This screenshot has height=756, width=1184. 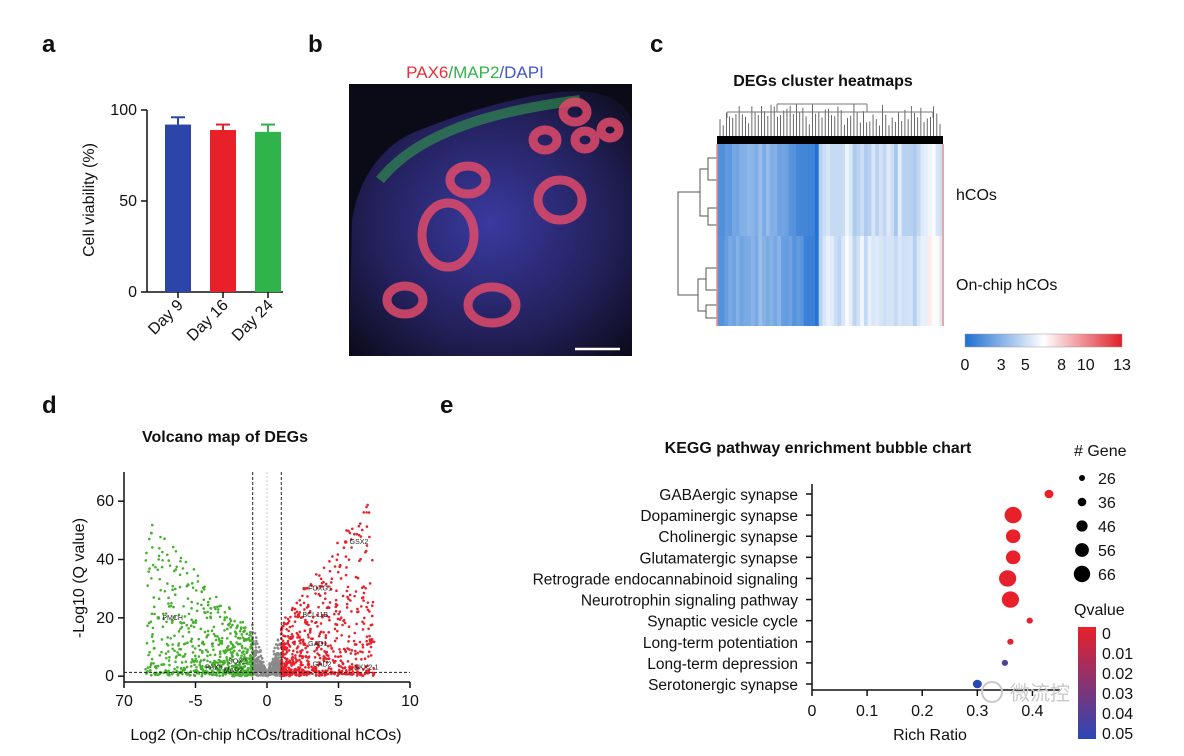 I want to click on pathway-bubble, so click(x=1010, y=641).